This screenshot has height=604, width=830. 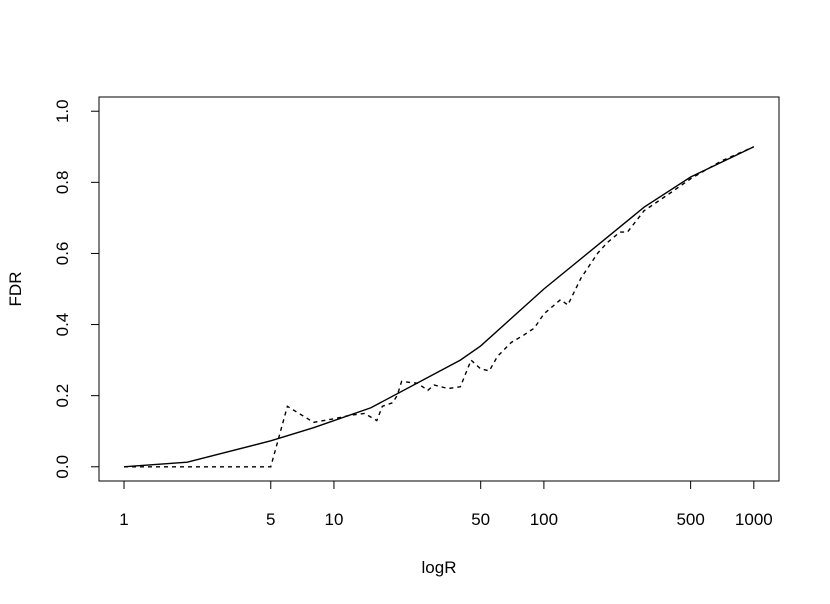 What do you see at coordinates (690, 519) in the screenshot?
I see `x-tick-label: 500` at bounding box center [690, 519].